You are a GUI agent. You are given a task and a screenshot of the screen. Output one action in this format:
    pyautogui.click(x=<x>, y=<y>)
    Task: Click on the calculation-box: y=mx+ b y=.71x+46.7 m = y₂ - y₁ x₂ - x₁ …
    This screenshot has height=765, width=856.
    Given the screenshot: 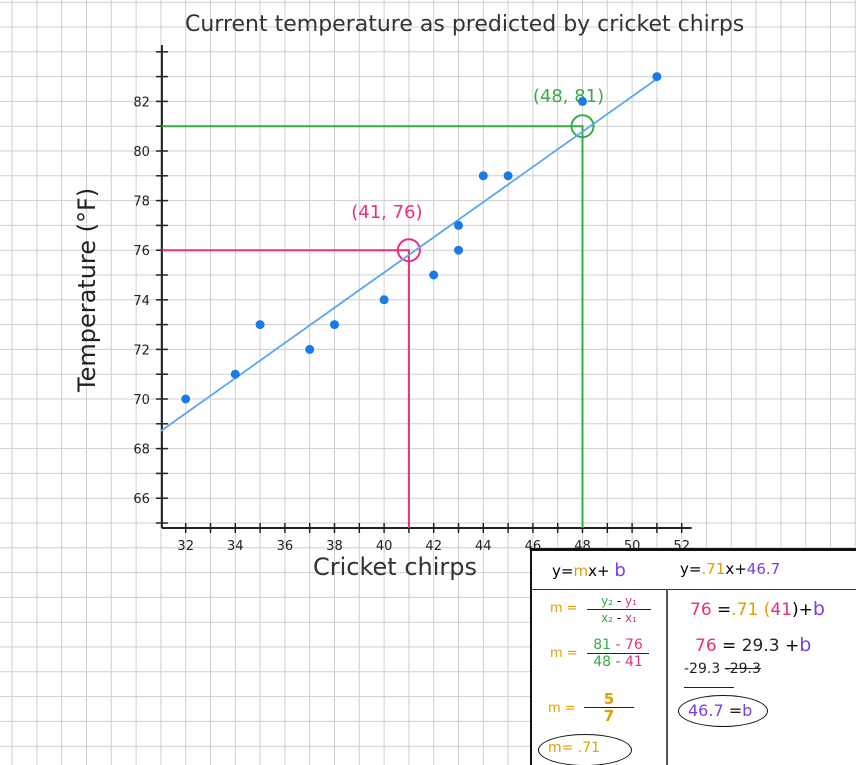 What is the action you would take?
    pyautogui.click(x=693, y=656)
    